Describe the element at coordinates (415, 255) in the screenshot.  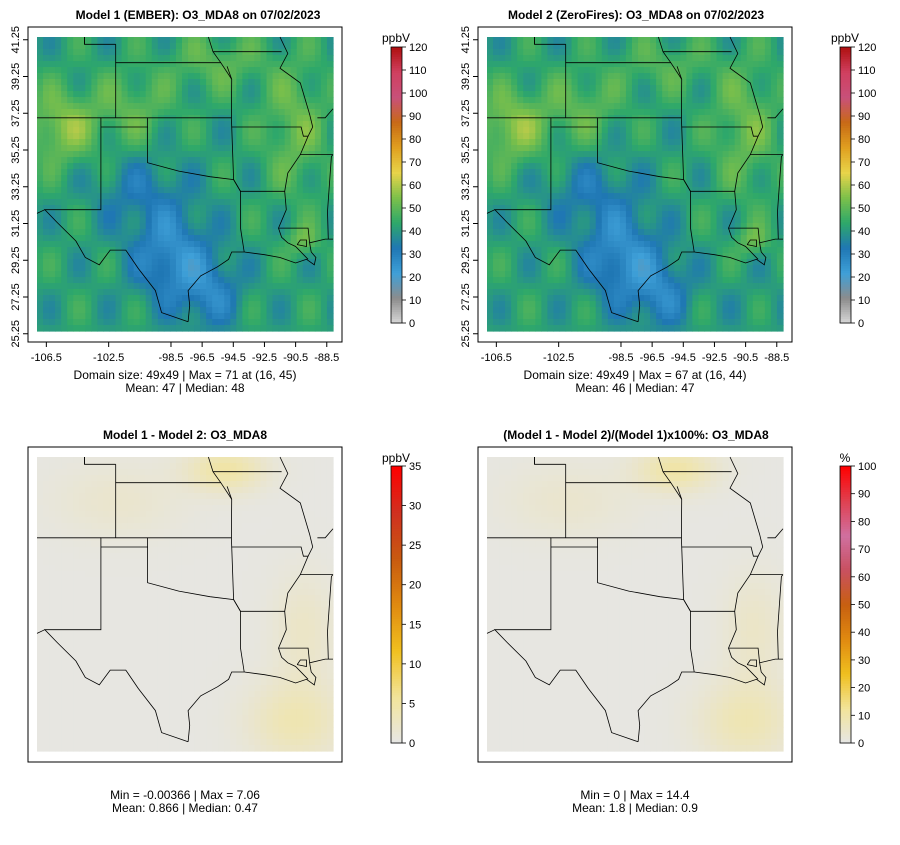
I see `colorbar-tick-label: 30` at that location.